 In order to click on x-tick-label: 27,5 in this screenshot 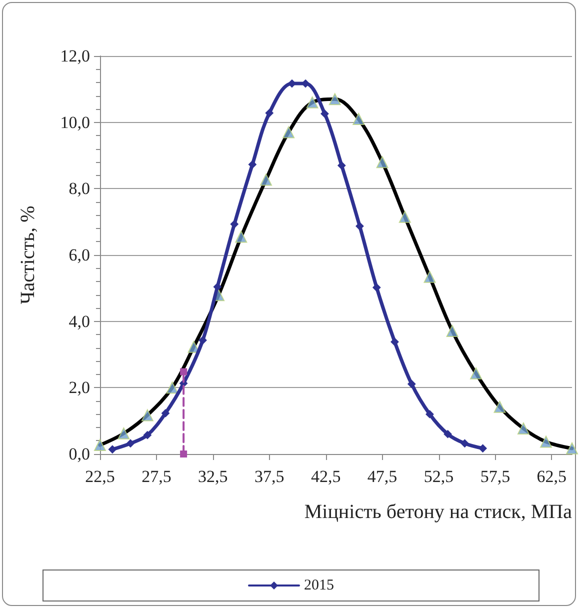, I will do `click(157, 476)`.